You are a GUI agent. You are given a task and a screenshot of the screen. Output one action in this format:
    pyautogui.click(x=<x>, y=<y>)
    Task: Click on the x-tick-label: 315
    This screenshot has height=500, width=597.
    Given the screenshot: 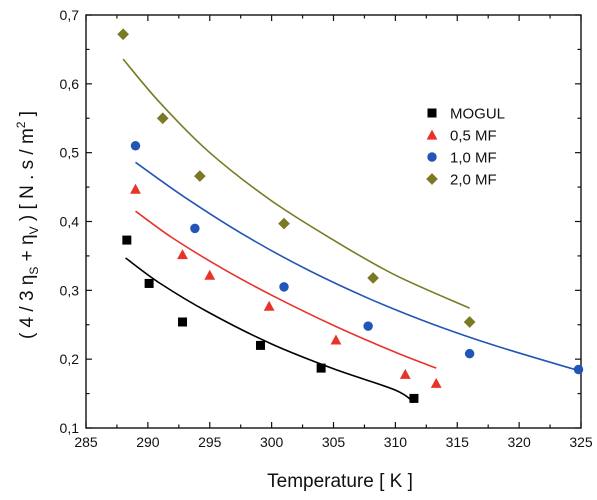 What is the action you would take?
    pyautogui.click(x=458, y=442)
    